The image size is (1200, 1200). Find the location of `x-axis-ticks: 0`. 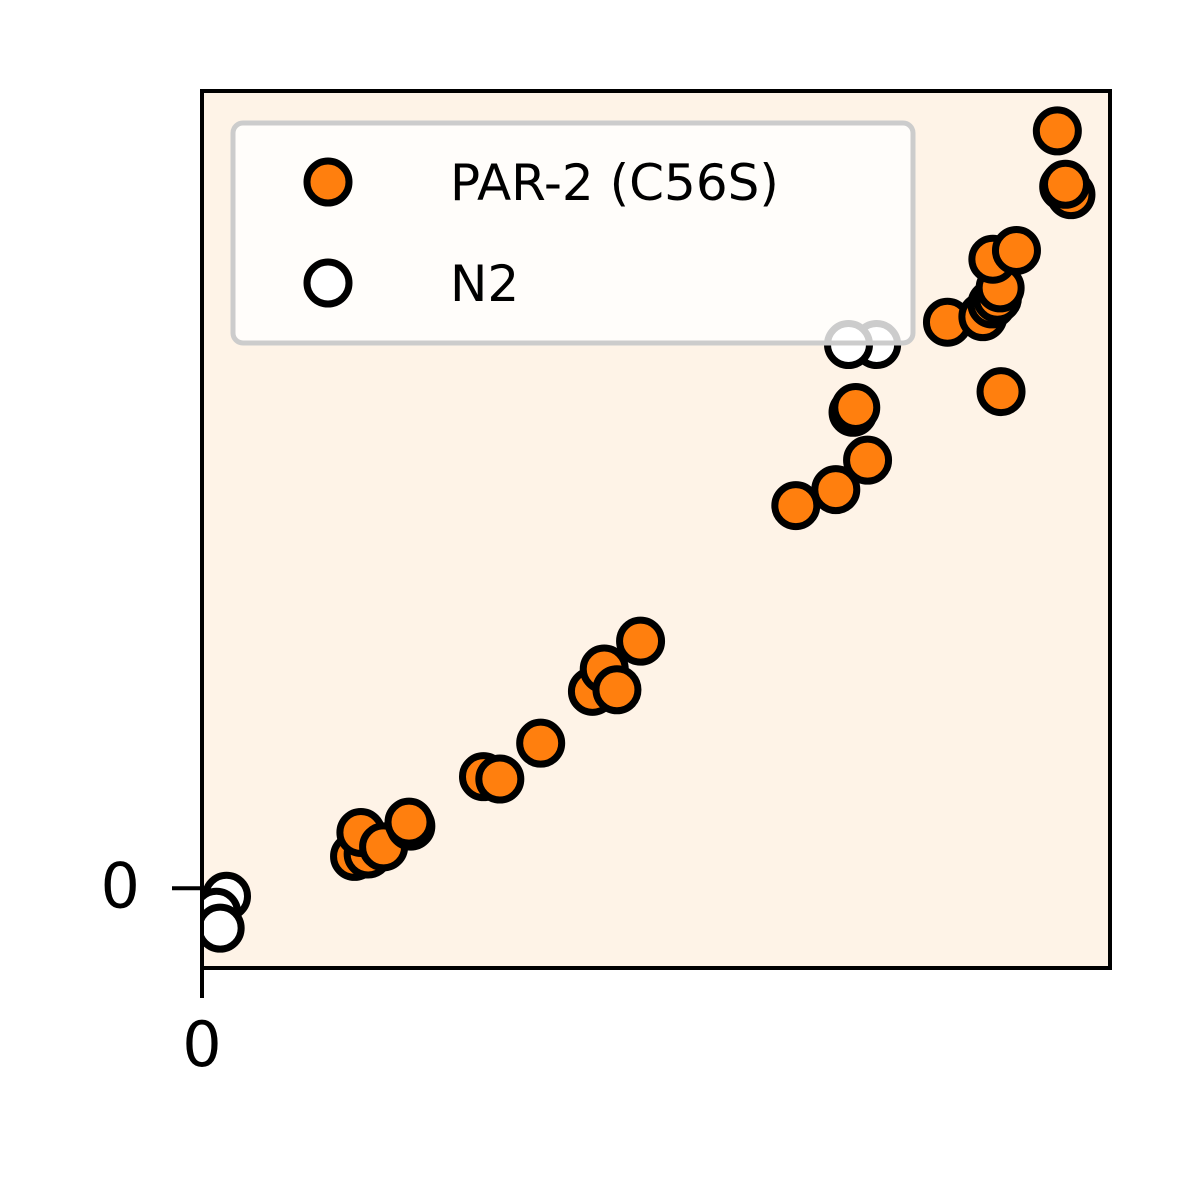

x-axis-ticks: 0 is located at coordinates (202, 1024).